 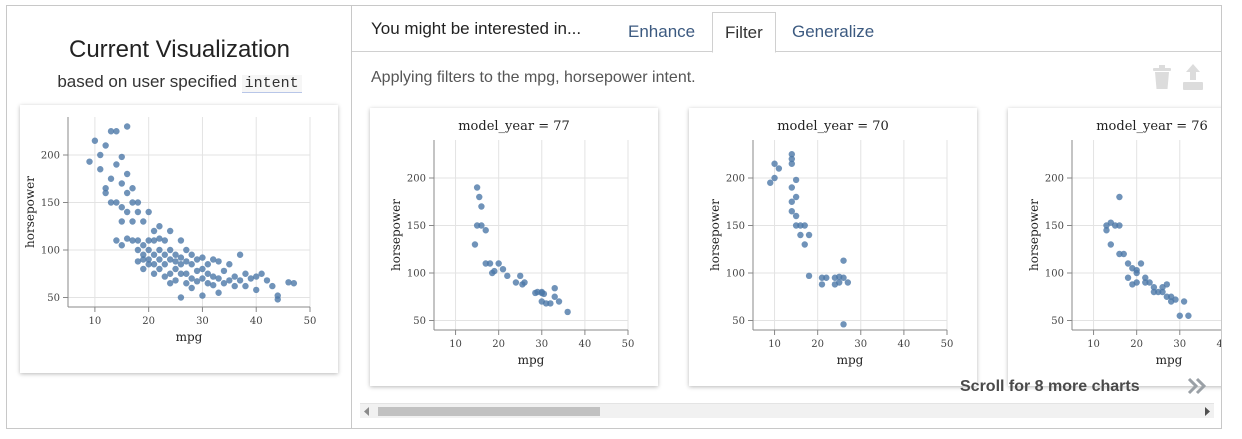 What do you see at coordinates (1207, 411) in the screenshot?
I see `scroll-right-arrow-icon` at bounding box center [1207, 411].